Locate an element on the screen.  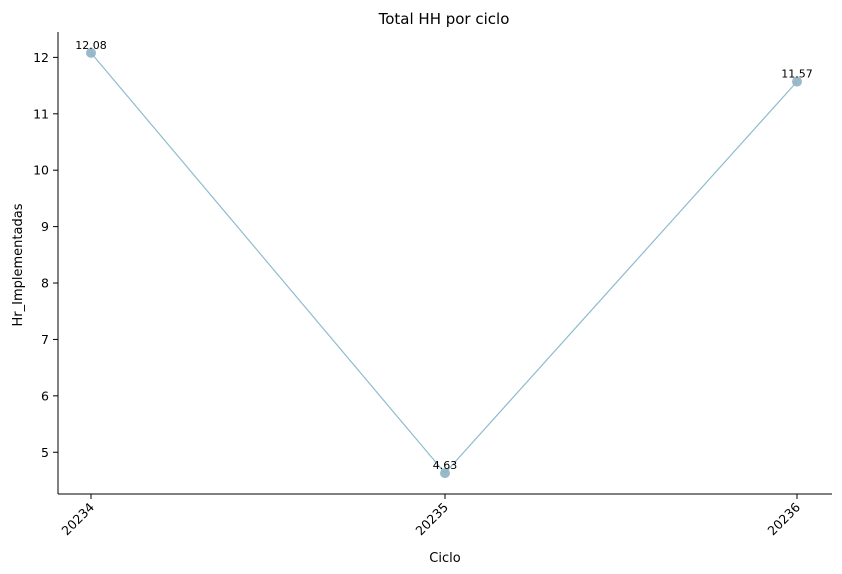
y-tick-label: 6 is located at coordinates (45, 395).